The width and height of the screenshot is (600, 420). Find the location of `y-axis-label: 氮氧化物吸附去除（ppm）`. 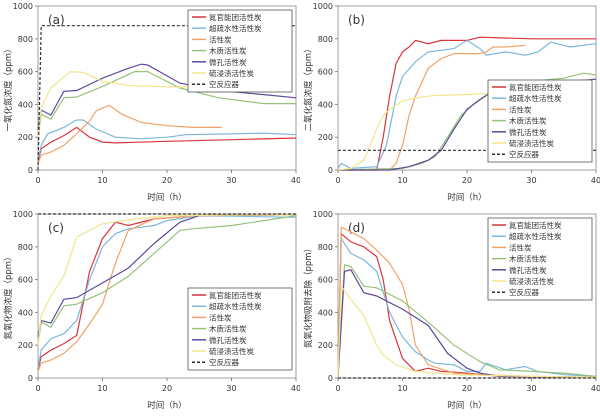

y-axis-label: 氮氧化物吸附去除（ppm） is located at coordinates (308, 296).